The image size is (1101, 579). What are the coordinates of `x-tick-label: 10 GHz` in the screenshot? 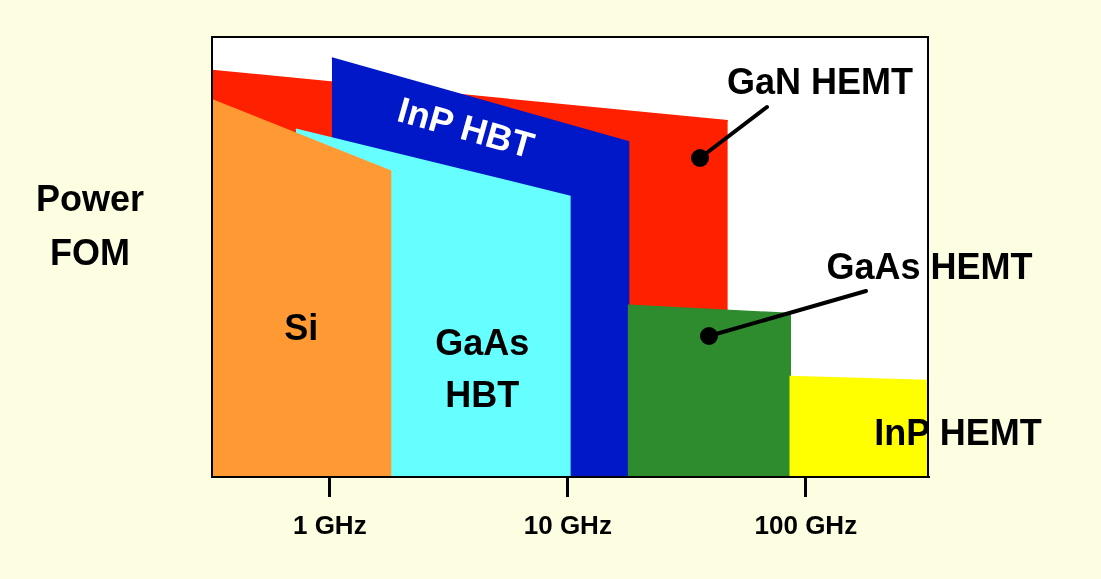 It's located at (567, 524).